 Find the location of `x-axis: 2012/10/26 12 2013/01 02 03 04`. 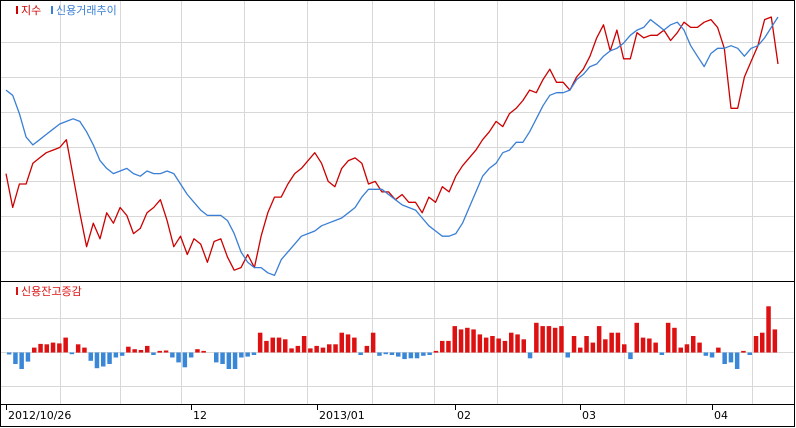

x-axis: 2012/10/26 12 2013/01 02 03 04 is located at coordinates (367, 413).